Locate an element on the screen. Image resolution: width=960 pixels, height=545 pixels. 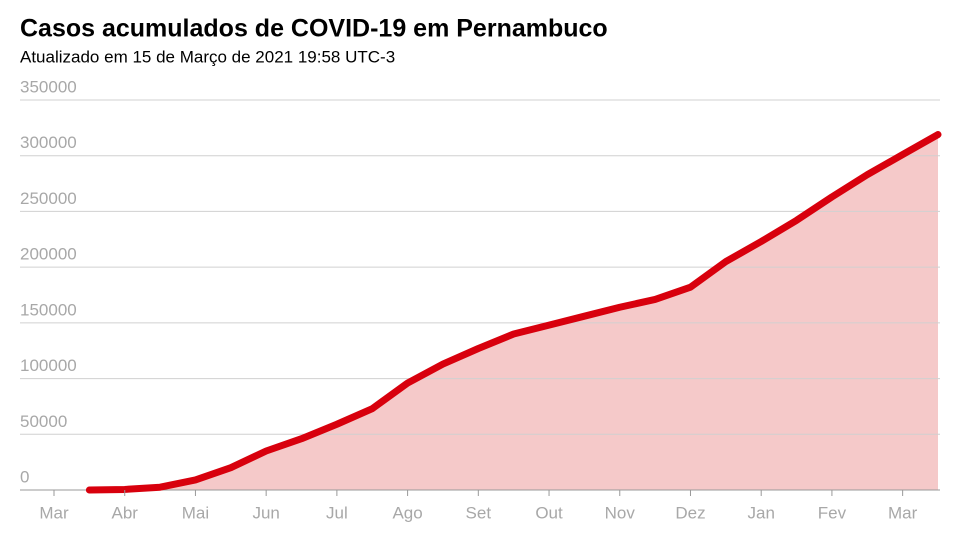
y-tick-label: 0 is located at coordinates (24, 476).